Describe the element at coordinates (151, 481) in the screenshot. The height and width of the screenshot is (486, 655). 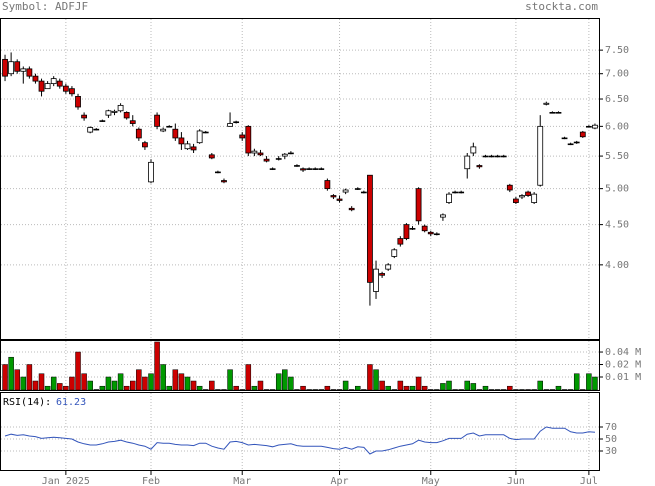
I see `x-tick-label: Feb` at that location.